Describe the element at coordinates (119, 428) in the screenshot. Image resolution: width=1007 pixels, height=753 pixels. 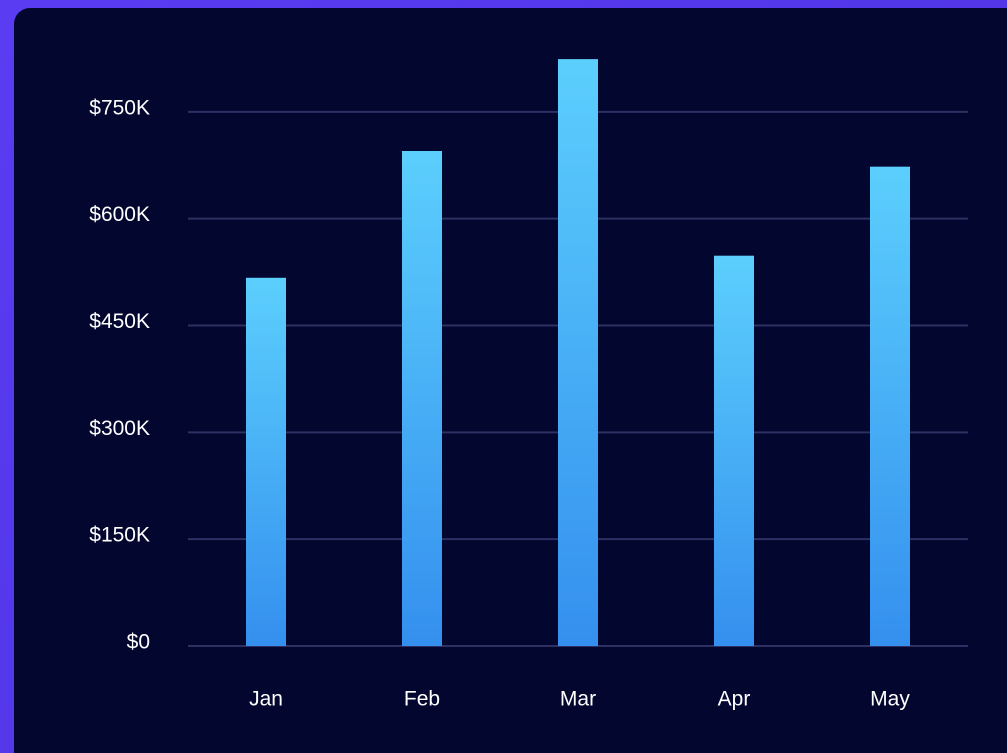
I see `y-tick-label: $300K` at that location.